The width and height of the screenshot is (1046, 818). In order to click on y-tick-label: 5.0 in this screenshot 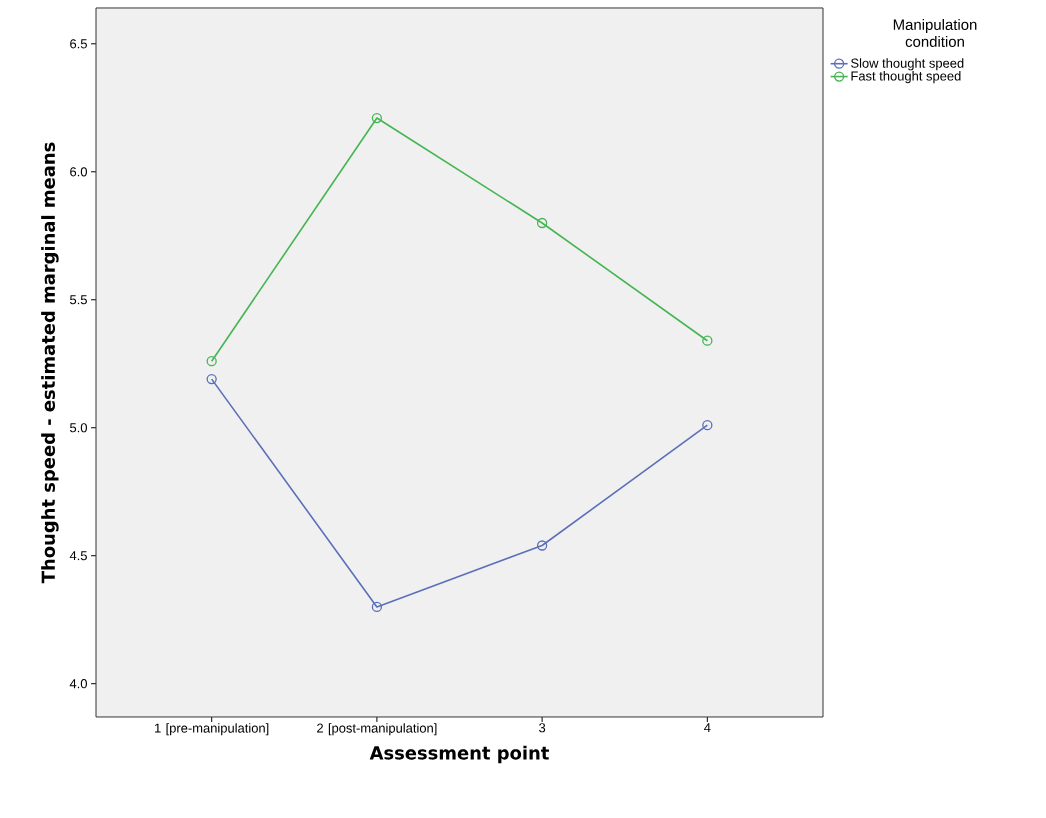, I will do `click(78, 428)`.